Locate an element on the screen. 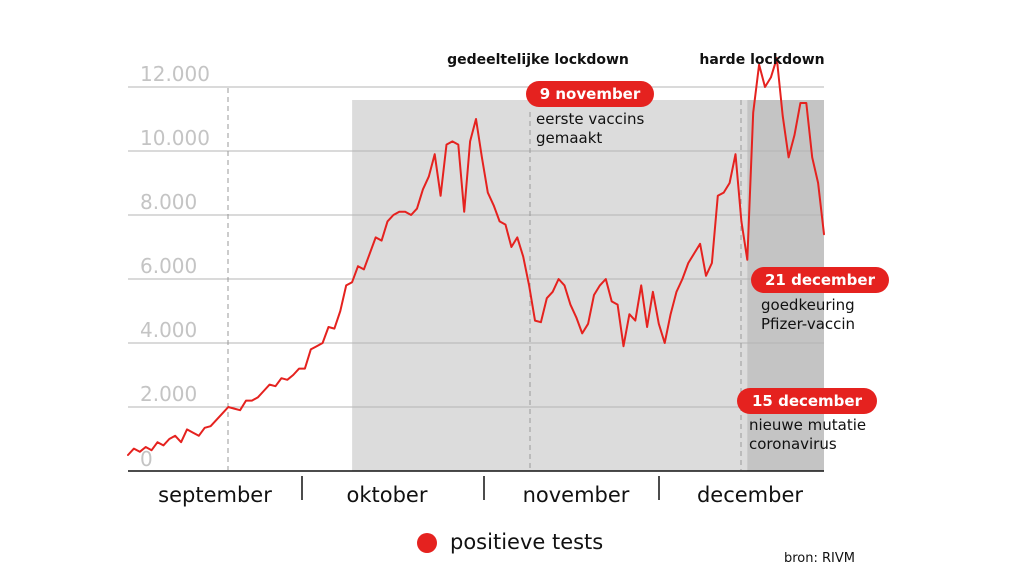  badge-9-november is located at coordinates (590, 94).